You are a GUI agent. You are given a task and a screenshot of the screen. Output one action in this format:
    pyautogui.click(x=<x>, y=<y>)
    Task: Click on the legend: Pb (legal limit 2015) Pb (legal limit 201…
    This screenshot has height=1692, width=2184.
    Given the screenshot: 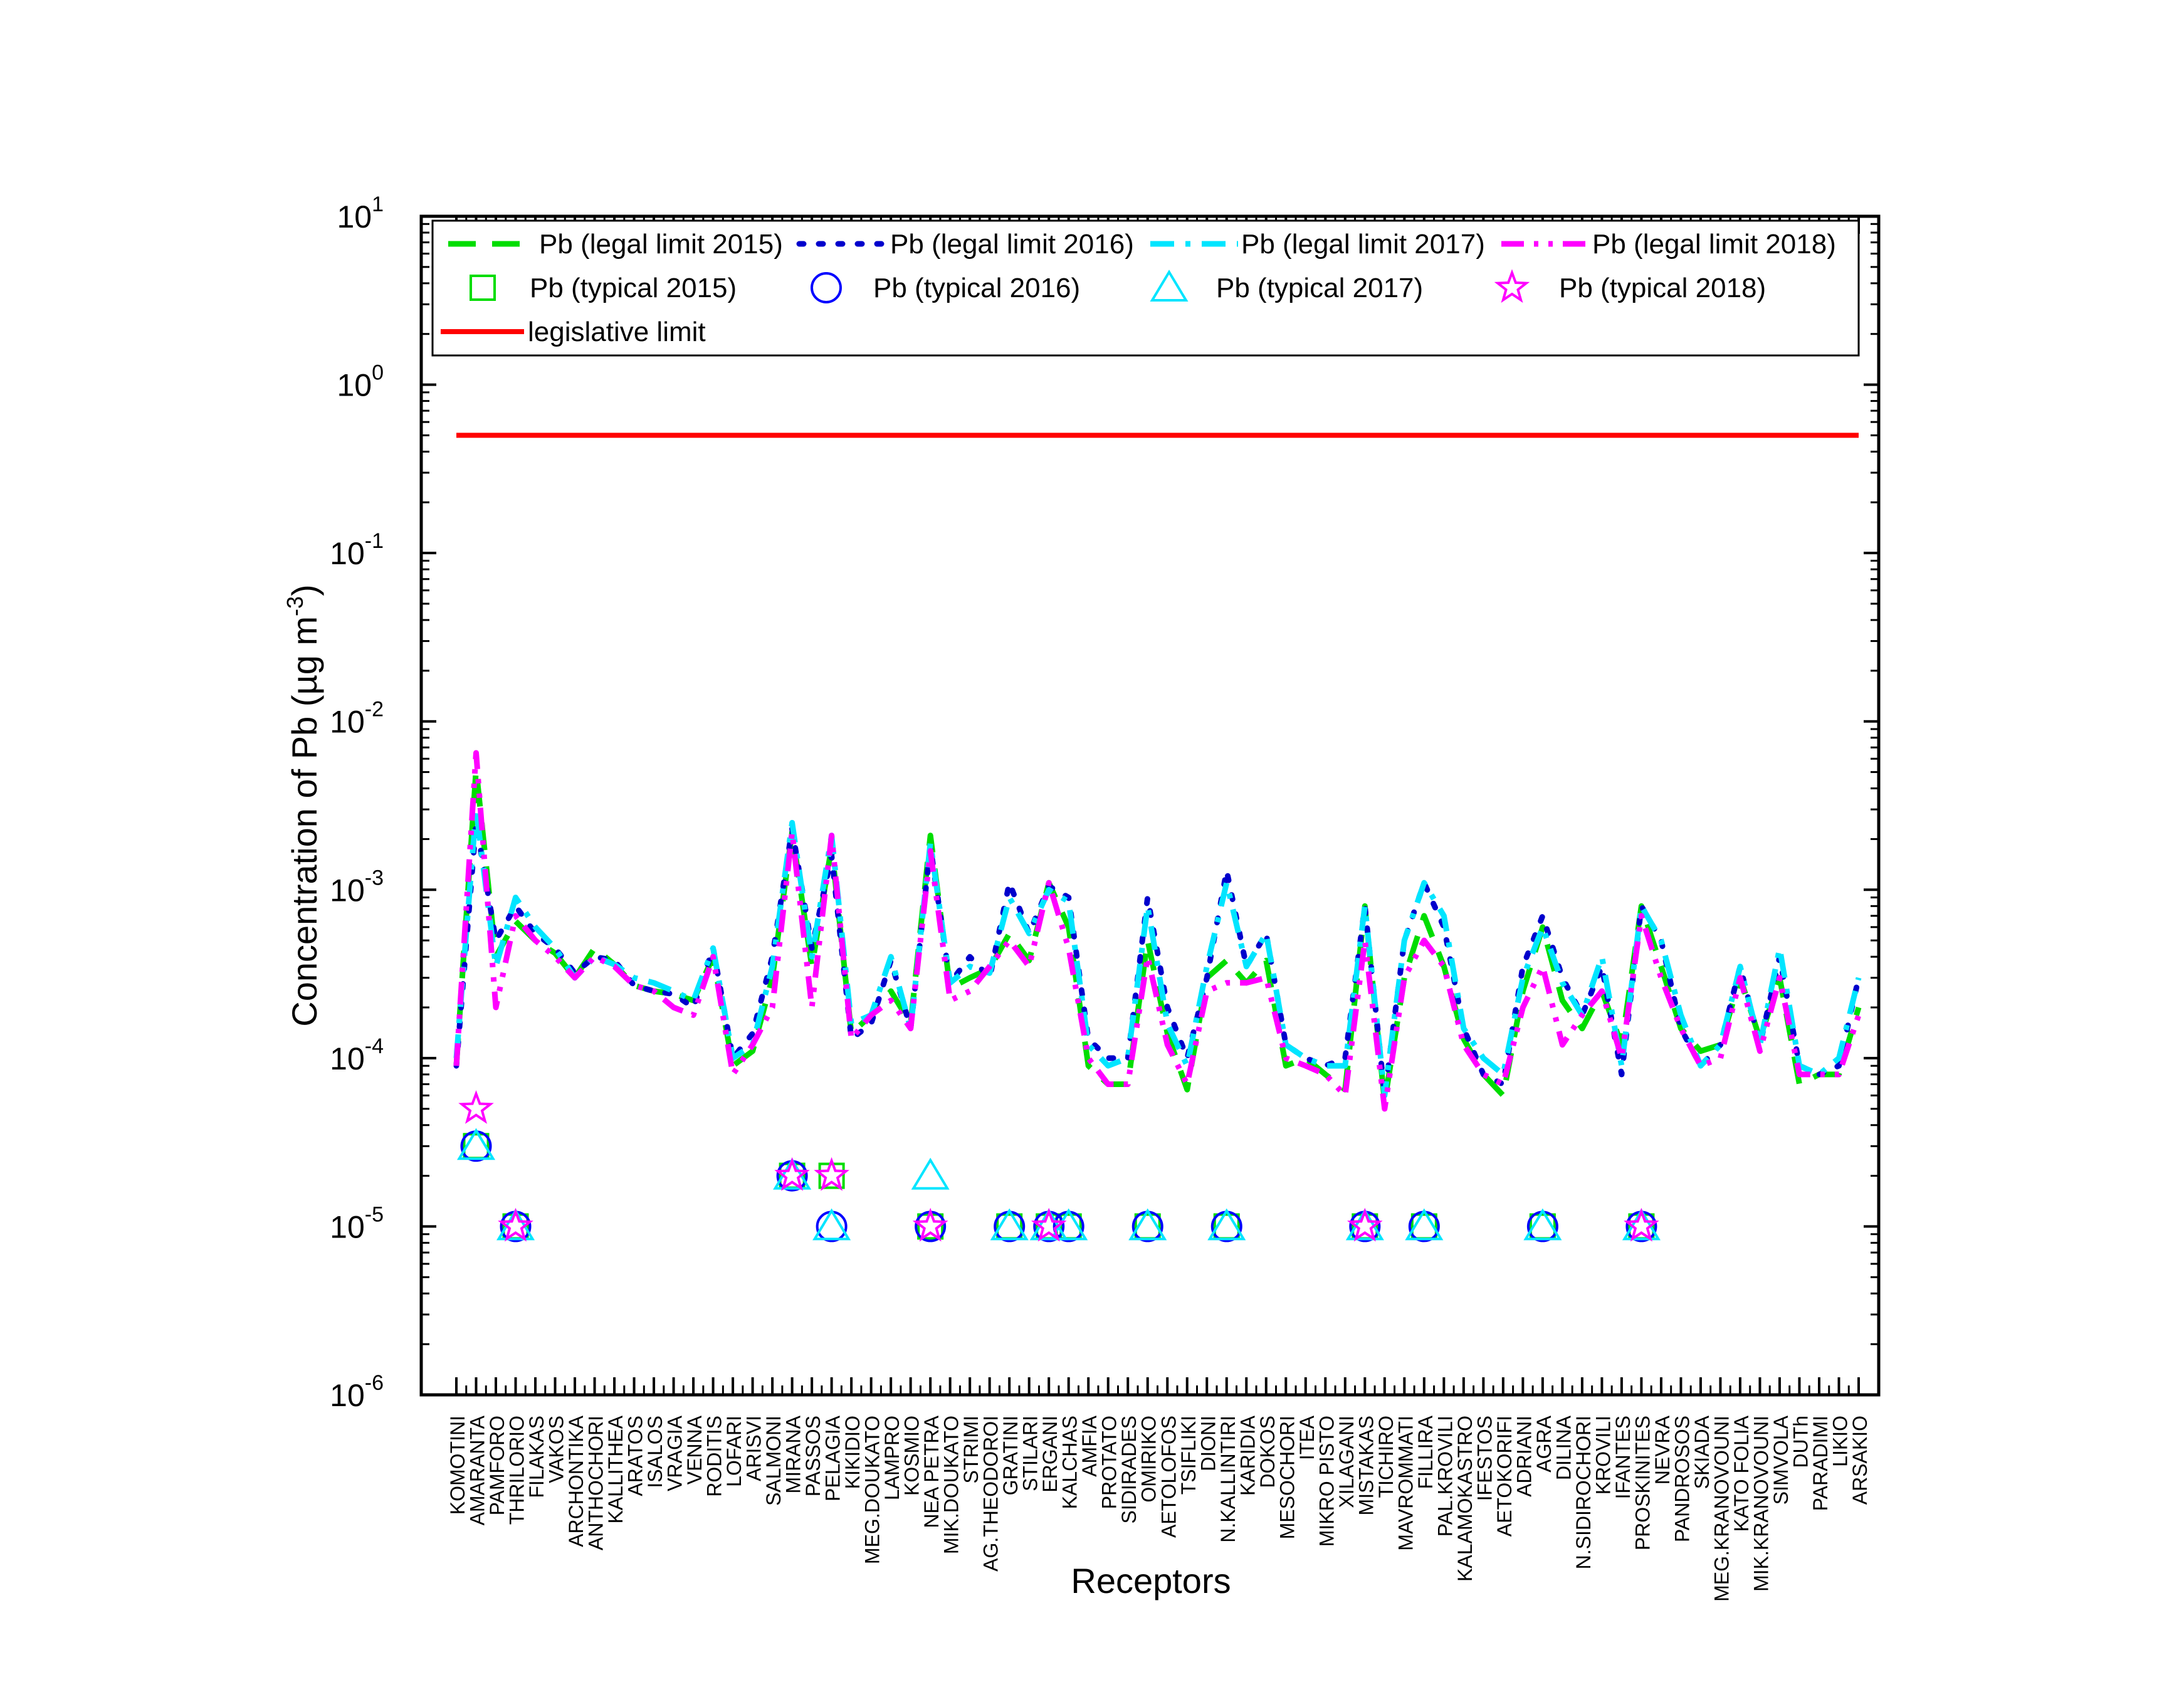 What is the action you would take?
    pyautogui.click(x=1146, y=288)
    